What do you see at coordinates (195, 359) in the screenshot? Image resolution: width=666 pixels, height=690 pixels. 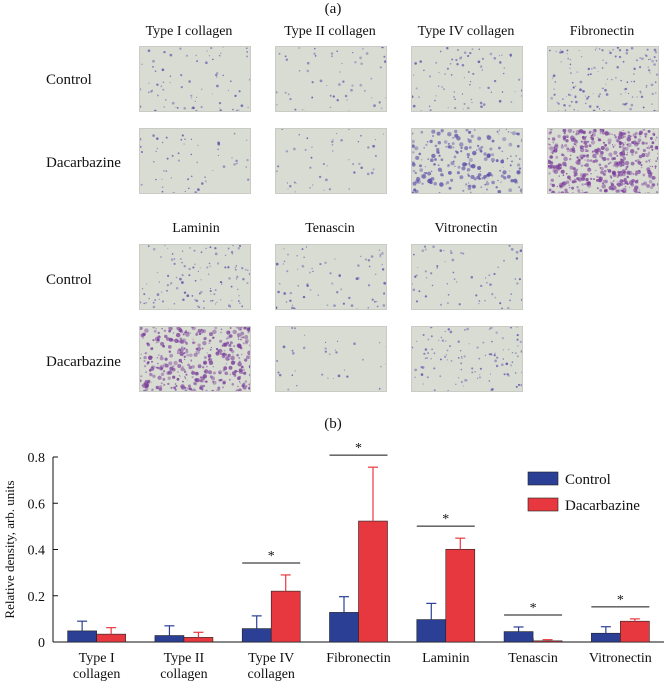 I see `micrograph-laminin-dacarbazine` at bounding box center [195, 359].